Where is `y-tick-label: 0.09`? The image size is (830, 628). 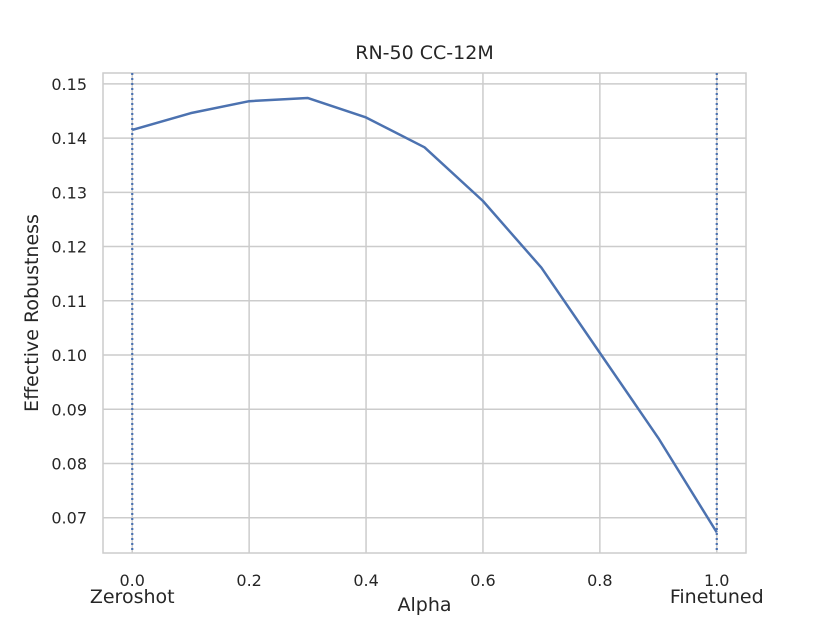 y-tick-label: 0.09 is located at coordinates (69, 409).